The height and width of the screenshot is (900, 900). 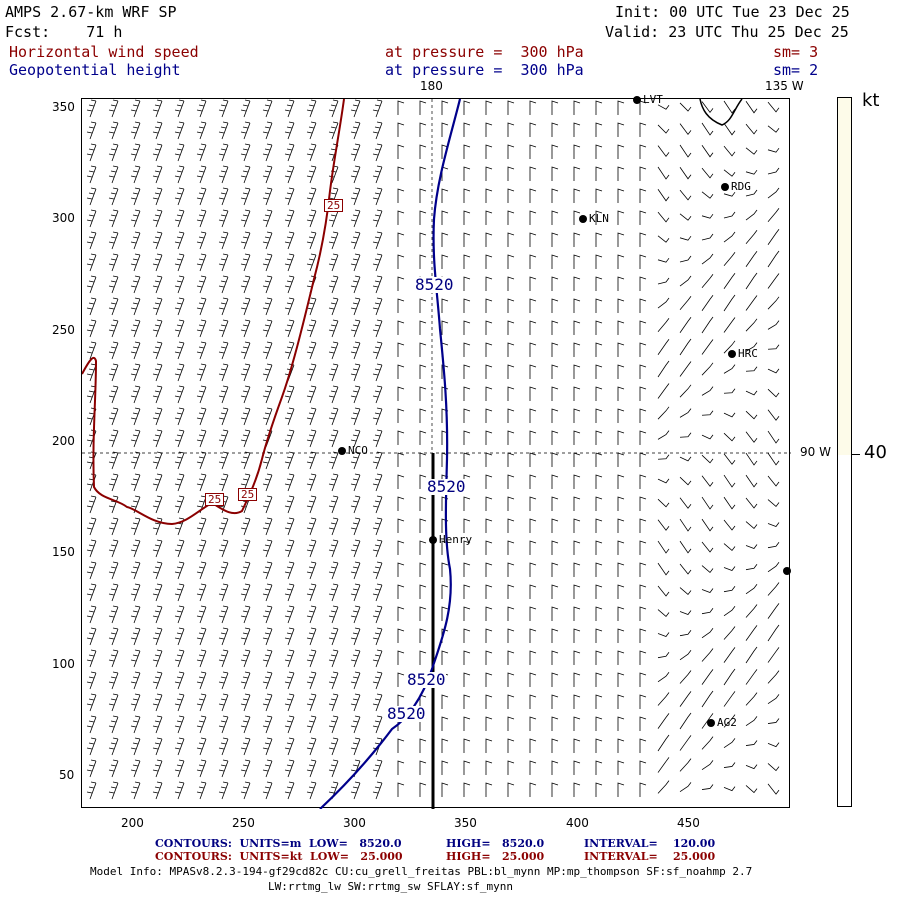 I want to click on speed-label: 25, so click(x=248, y=494).